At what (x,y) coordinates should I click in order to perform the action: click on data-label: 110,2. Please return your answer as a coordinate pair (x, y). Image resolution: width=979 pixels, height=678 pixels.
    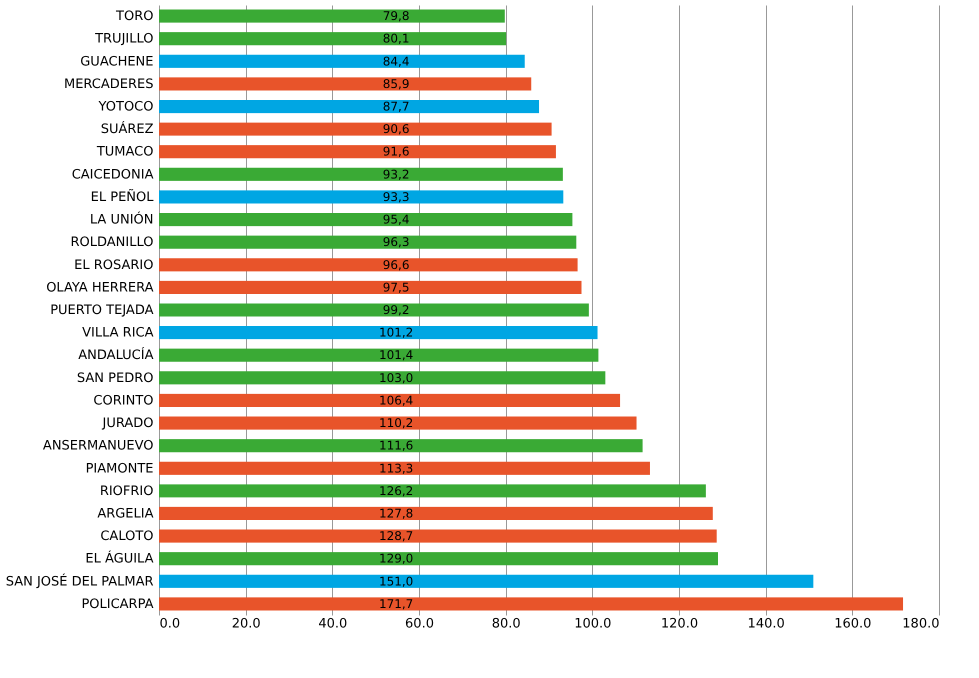
    Looking at the image, I should click on (396, 423).